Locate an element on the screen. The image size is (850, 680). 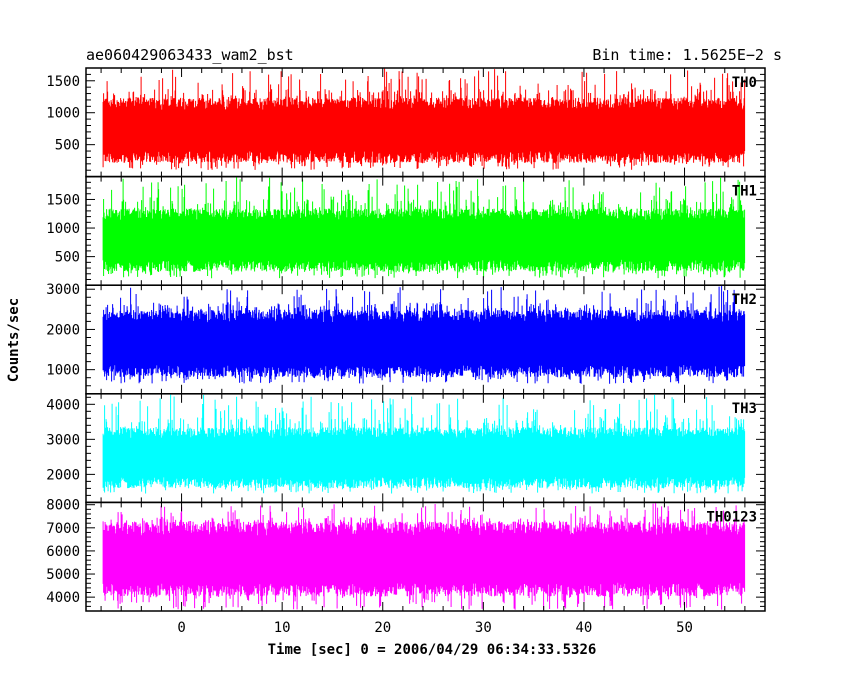
x-tick-label: 10 is located at coordinates (282, 628).